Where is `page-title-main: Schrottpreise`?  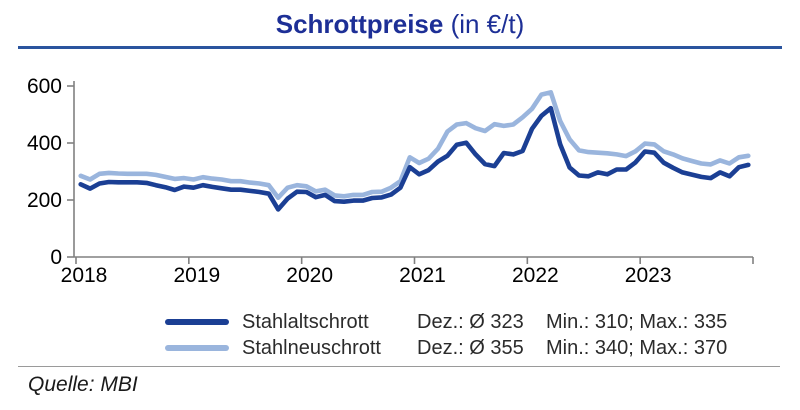
page-title-main: Schrottpreise is located at coordinates (359, 24).